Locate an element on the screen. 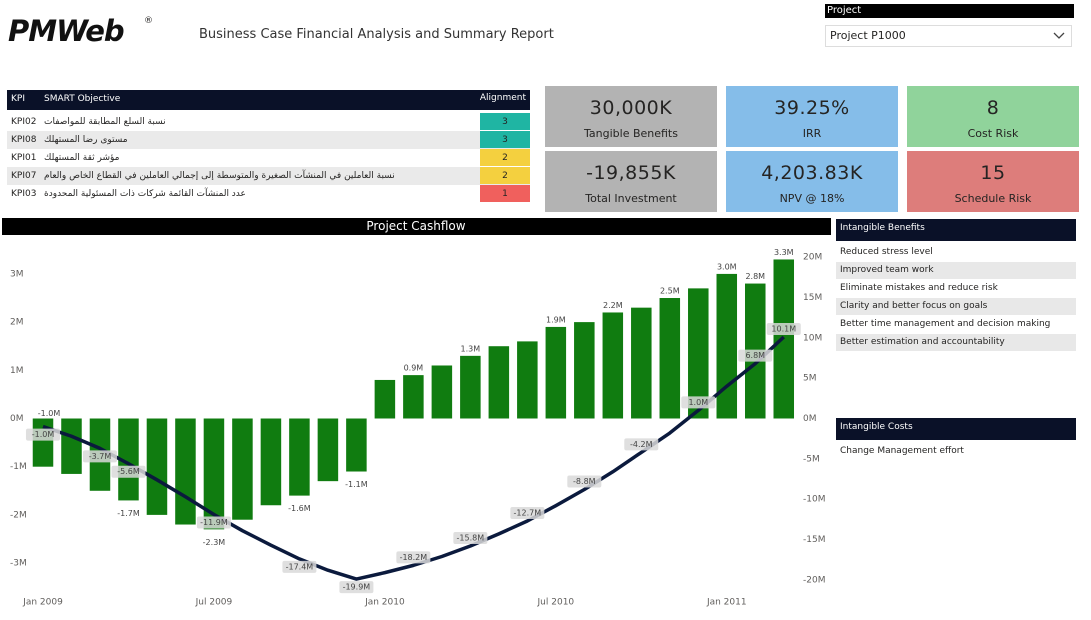  line-label: -3.7M is located at coordinates (100, 456).